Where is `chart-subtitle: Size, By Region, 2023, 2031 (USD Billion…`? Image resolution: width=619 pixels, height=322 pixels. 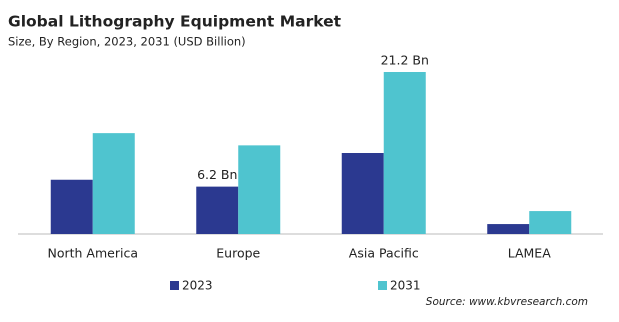
chart-subtitle: Size, By Region, 2023, 2031 (USD Billion… is located at coordinates (127, 42).